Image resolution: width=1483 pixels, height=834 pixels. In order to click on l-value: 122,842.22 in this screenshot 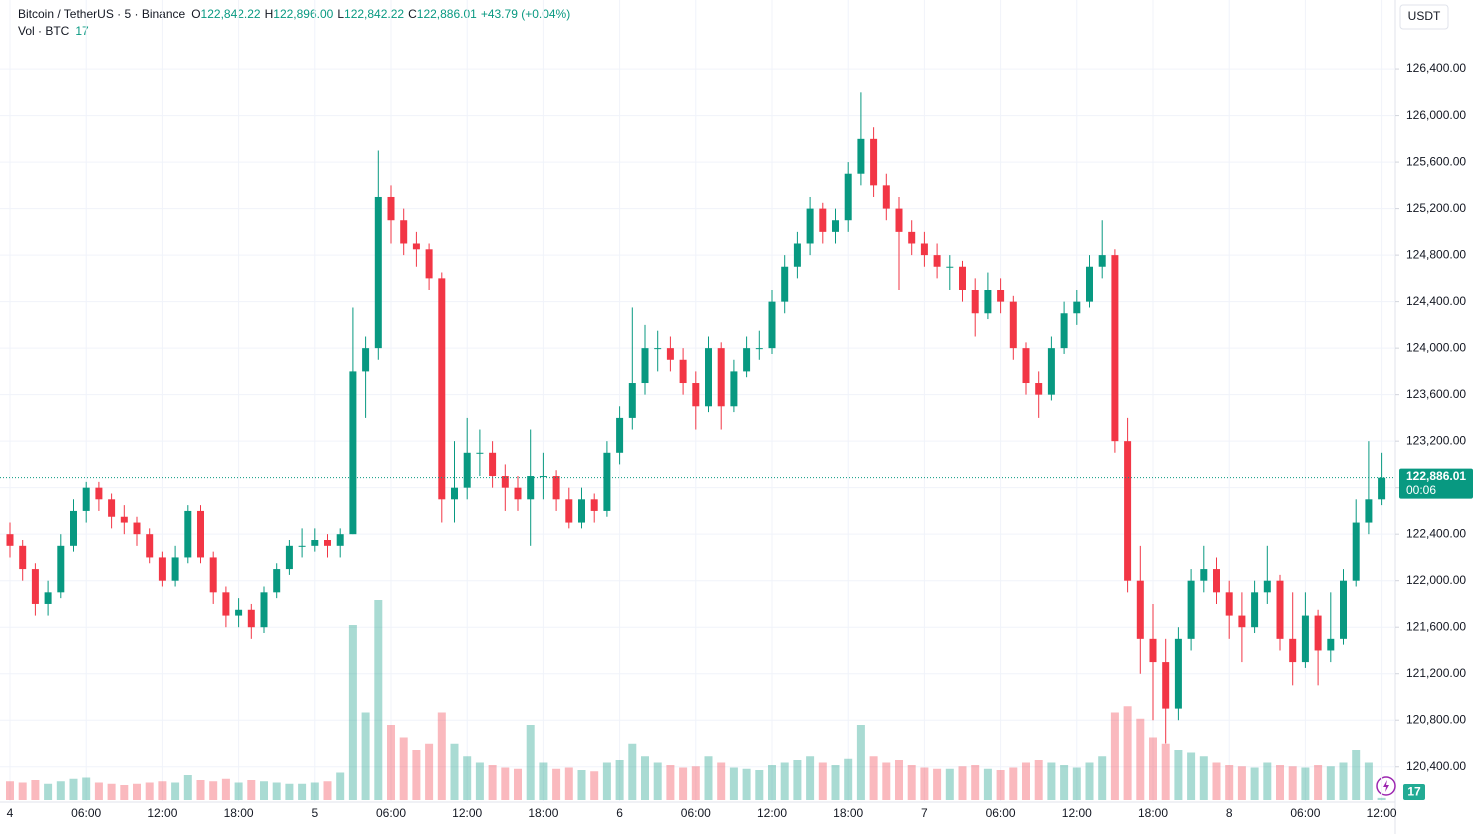, I will do `click(374, 14)`.